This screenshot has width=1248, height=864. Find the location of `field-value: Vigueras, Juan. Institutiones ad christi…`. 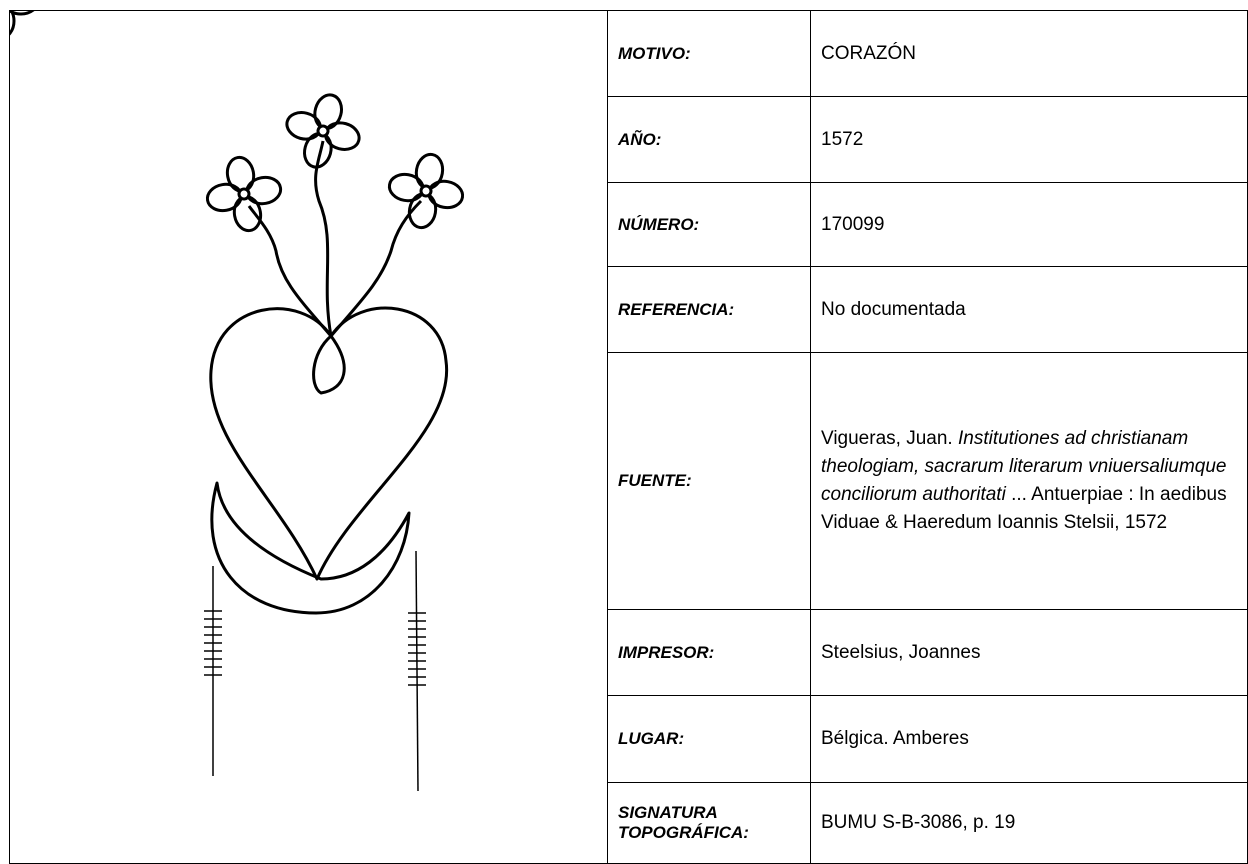

field-value: Vigueras, Juan. Institutiones ad christi… is located at coordinates (1029, 481).